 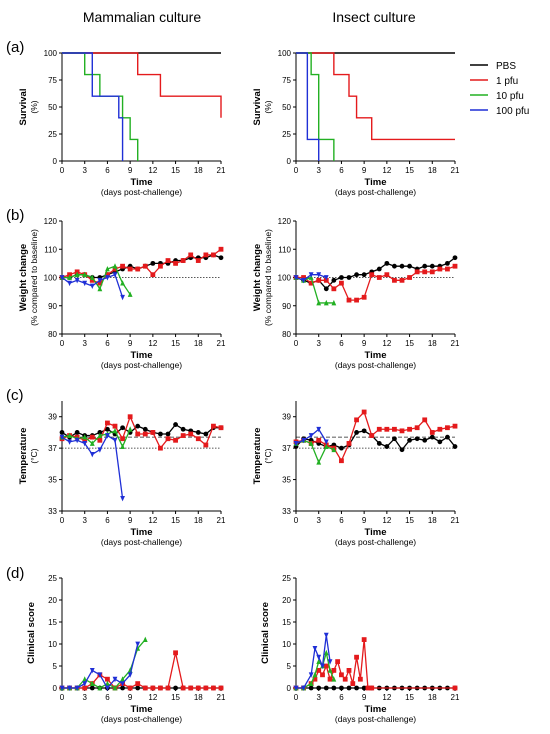 What do you see at coordinates (364, 520) in the screenshot?
I see `x-tick-label: 9` at bounding box center [364, 520].